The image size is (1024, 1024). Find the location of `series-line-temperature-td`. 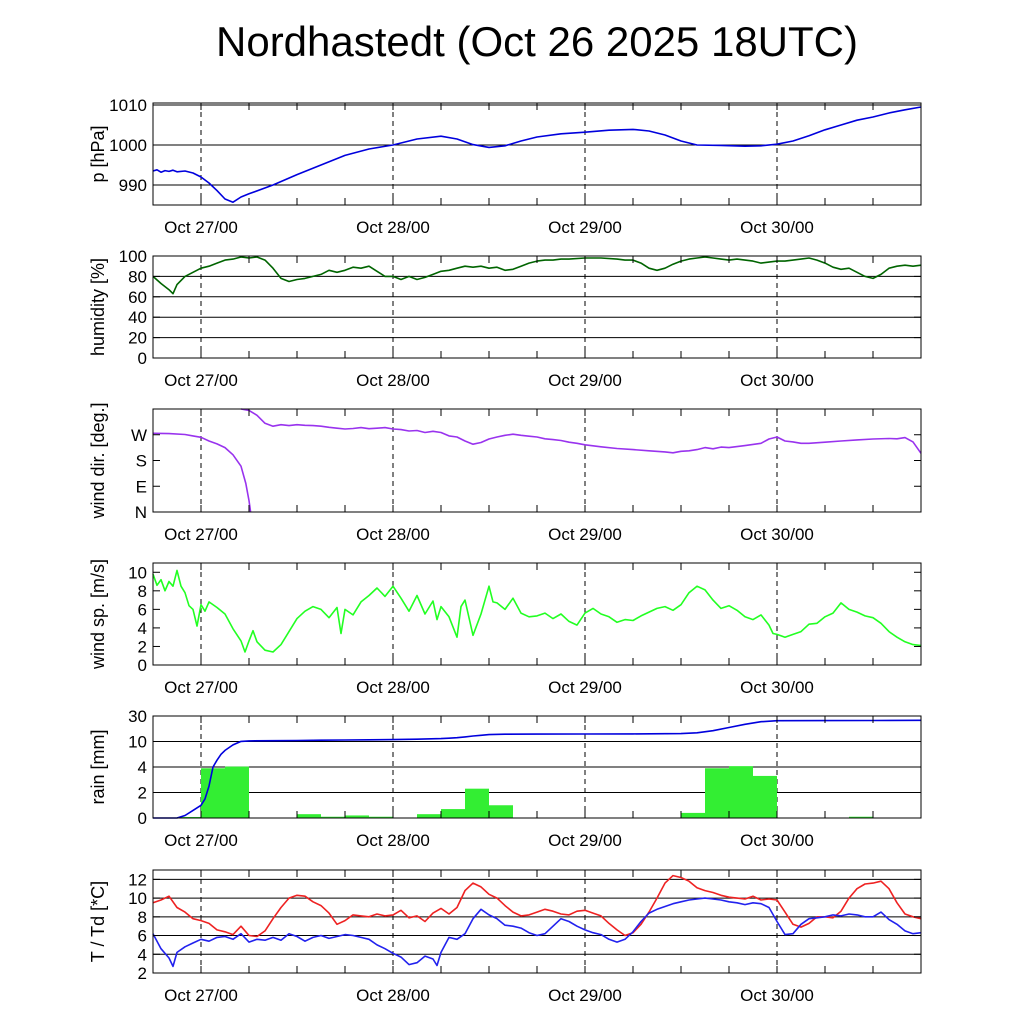

series-line-temperature-td is located at coordinates (537, 932).